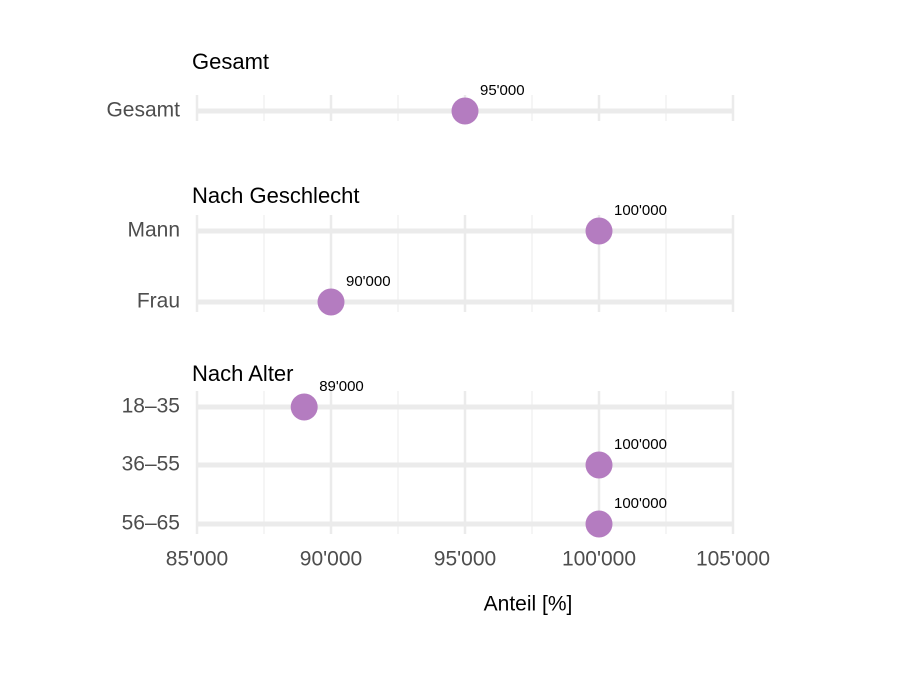 Image resolution: width=900 pixels, height=689 pixels. What do you see at coordinates (528, 604) in the screenshot?
I see `x-axis-label: Anteil [%]` at bounding box center [528, 604].